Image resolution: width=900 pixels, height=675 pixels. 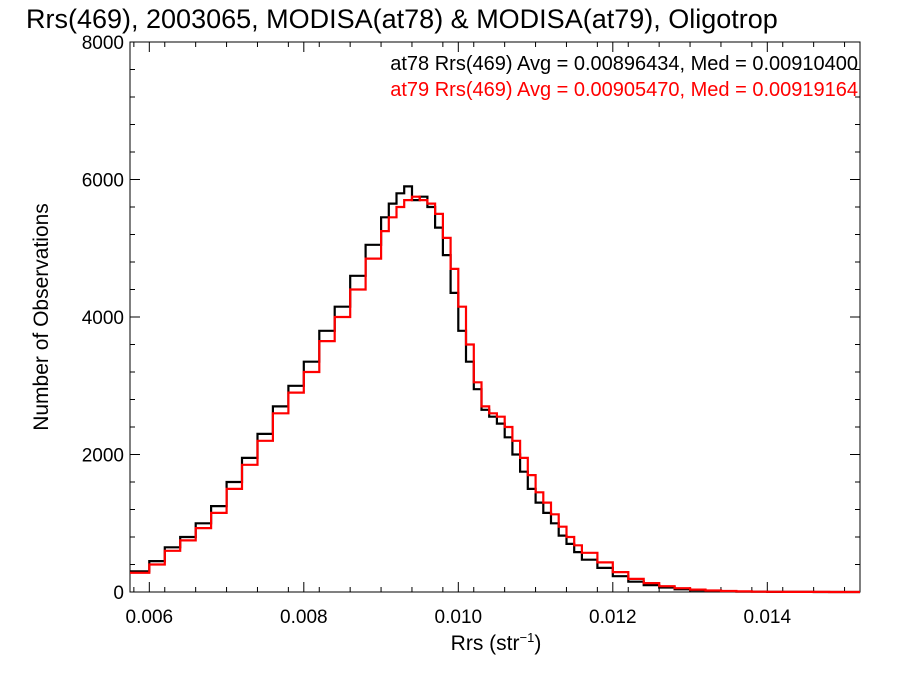 I want to click on y-tick-label: 0, so click(x=118, y=593).